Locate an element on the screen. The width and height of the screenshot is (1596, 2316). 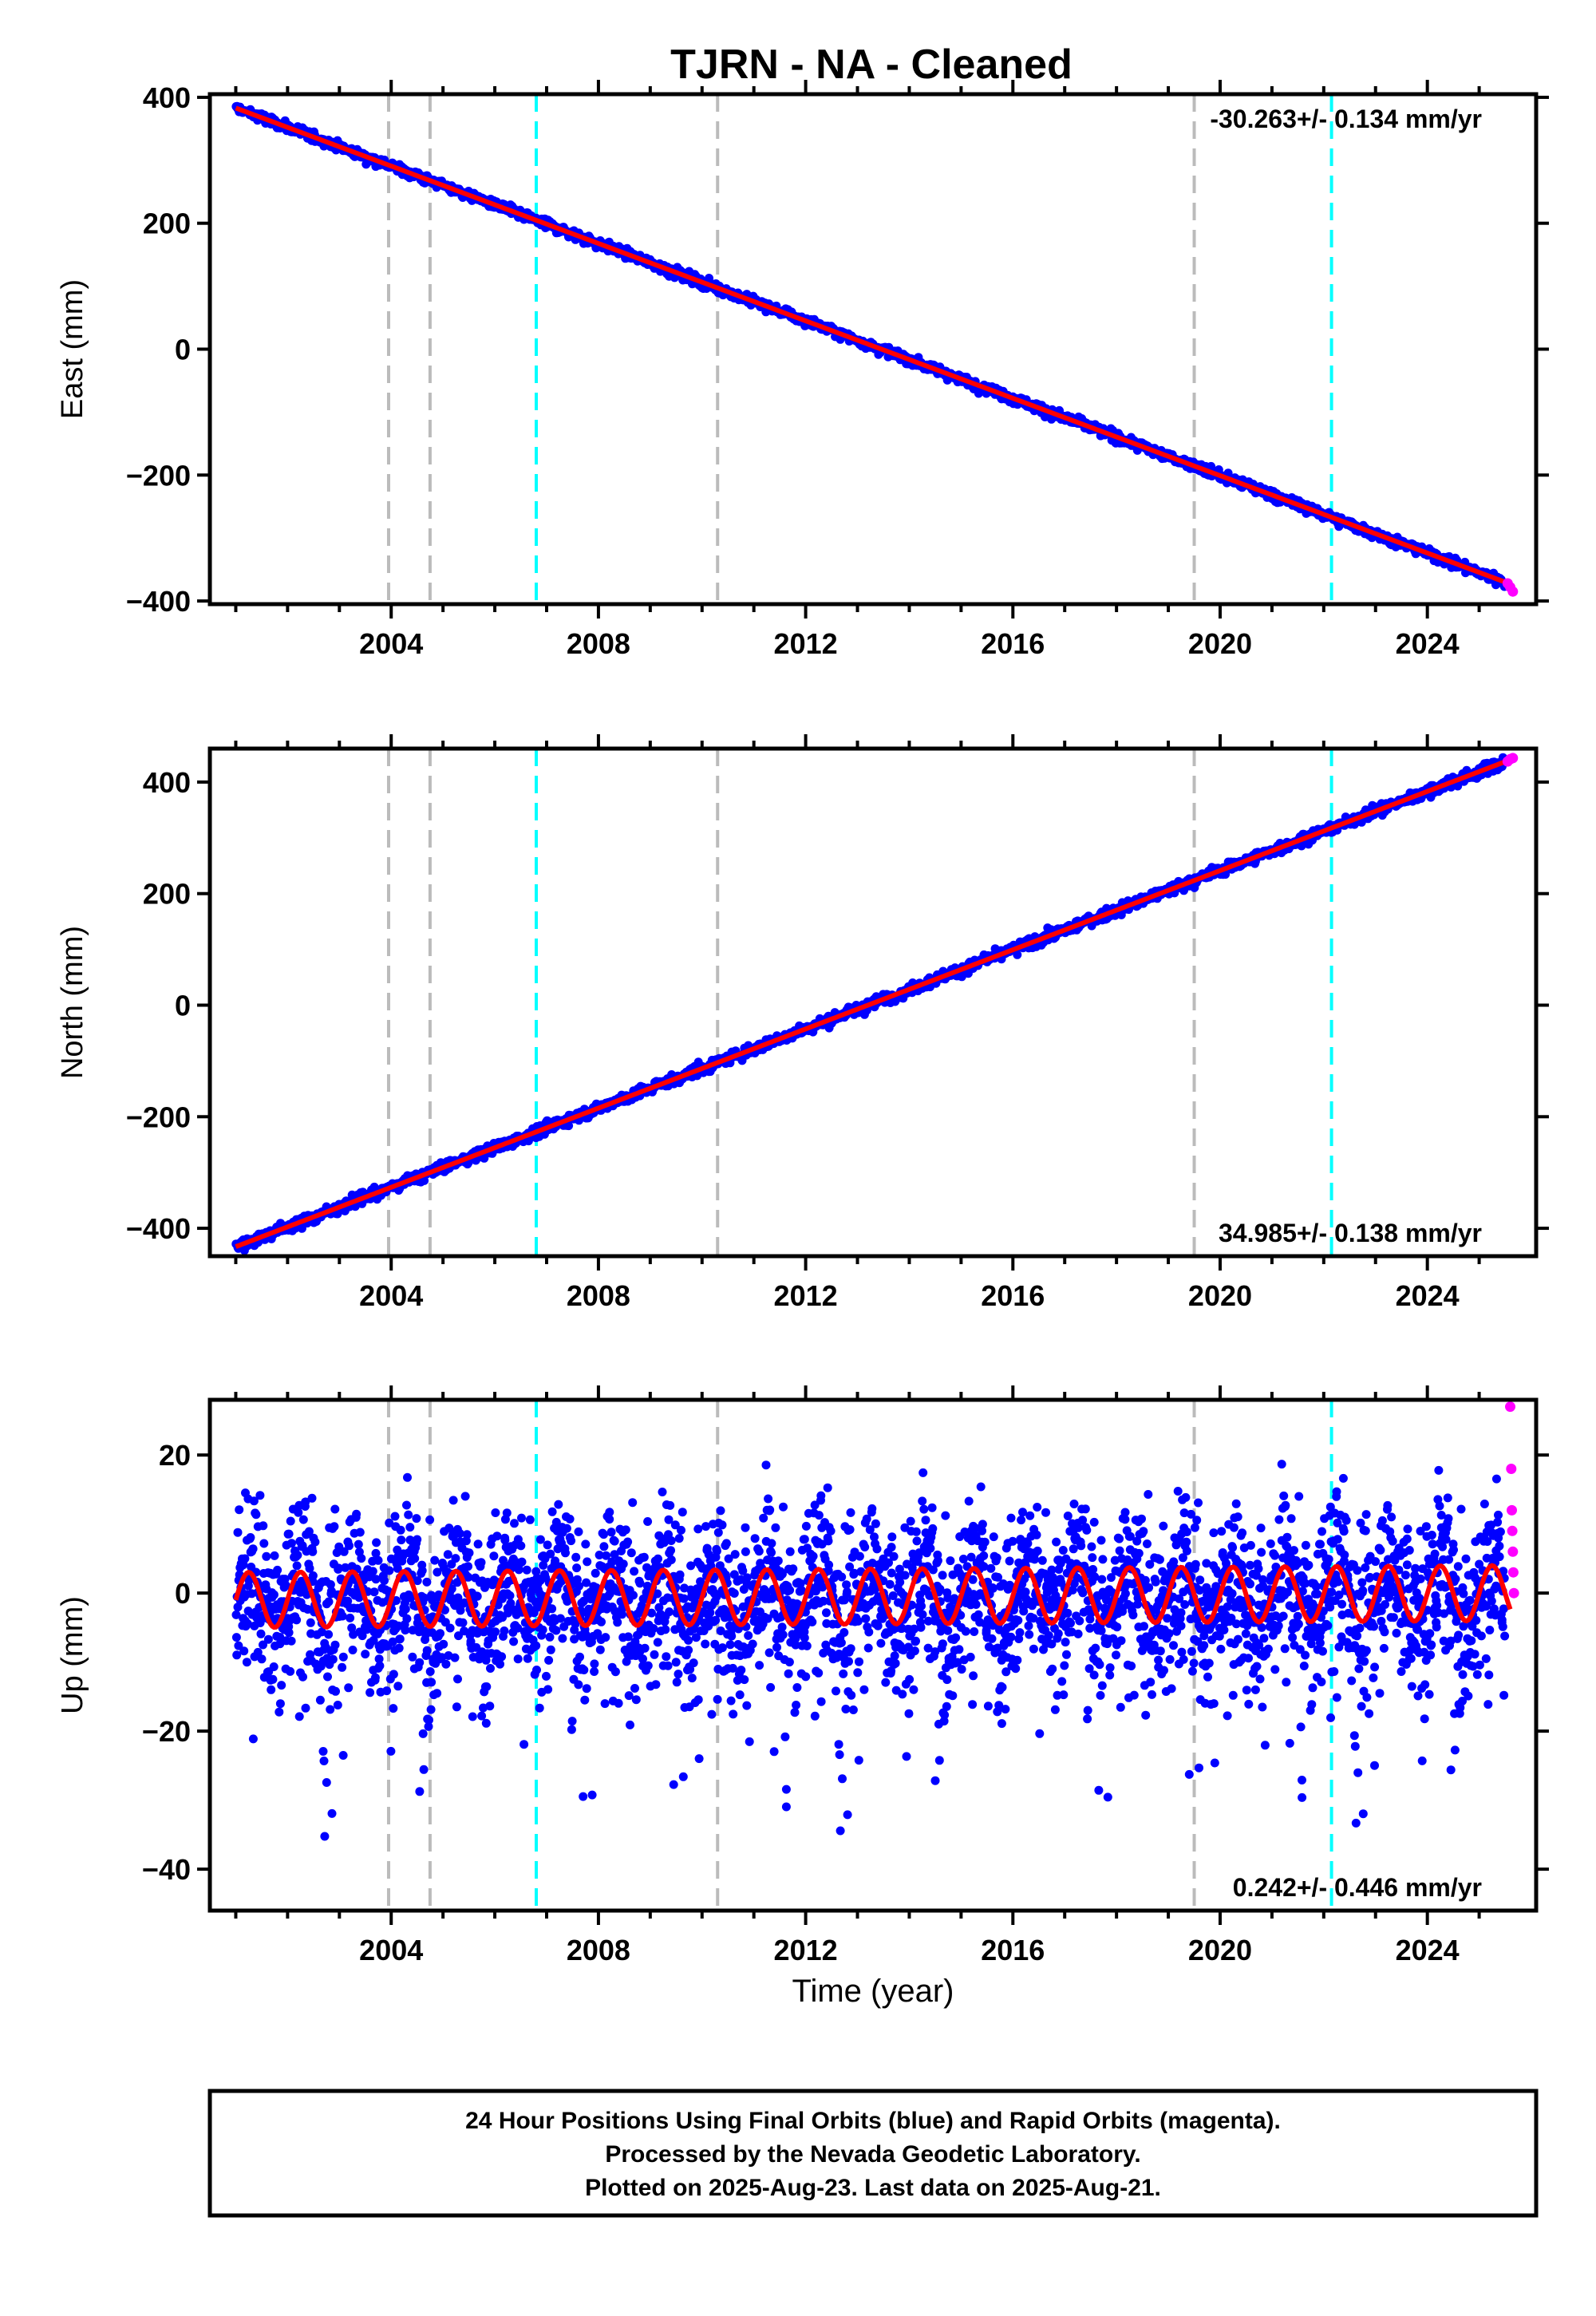
rapid-point is located at coordinates (1513, 758).